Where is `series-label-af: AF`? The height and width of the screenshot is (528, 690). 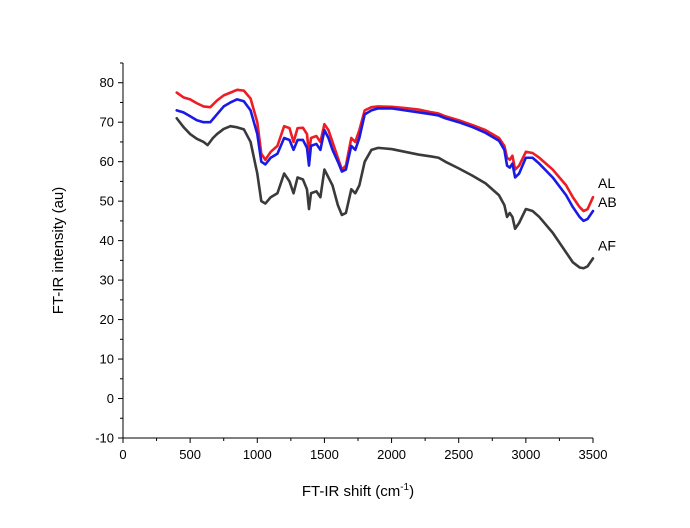
series-label-af: AF is located at coordinates (607, 245).